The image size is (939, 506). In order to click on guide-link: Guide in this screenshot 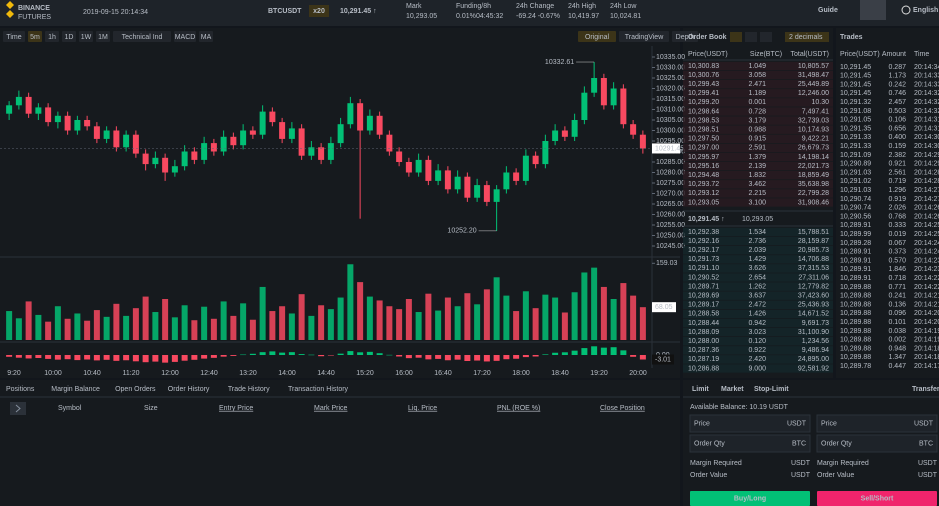, I will do `click(828, 10)`.